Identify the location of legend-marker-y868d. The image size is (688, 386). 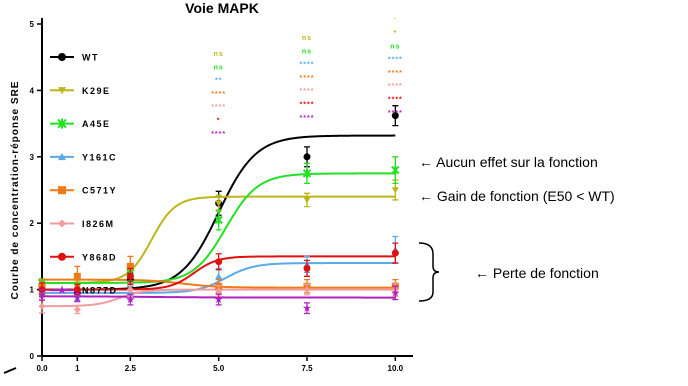
(62, 256).